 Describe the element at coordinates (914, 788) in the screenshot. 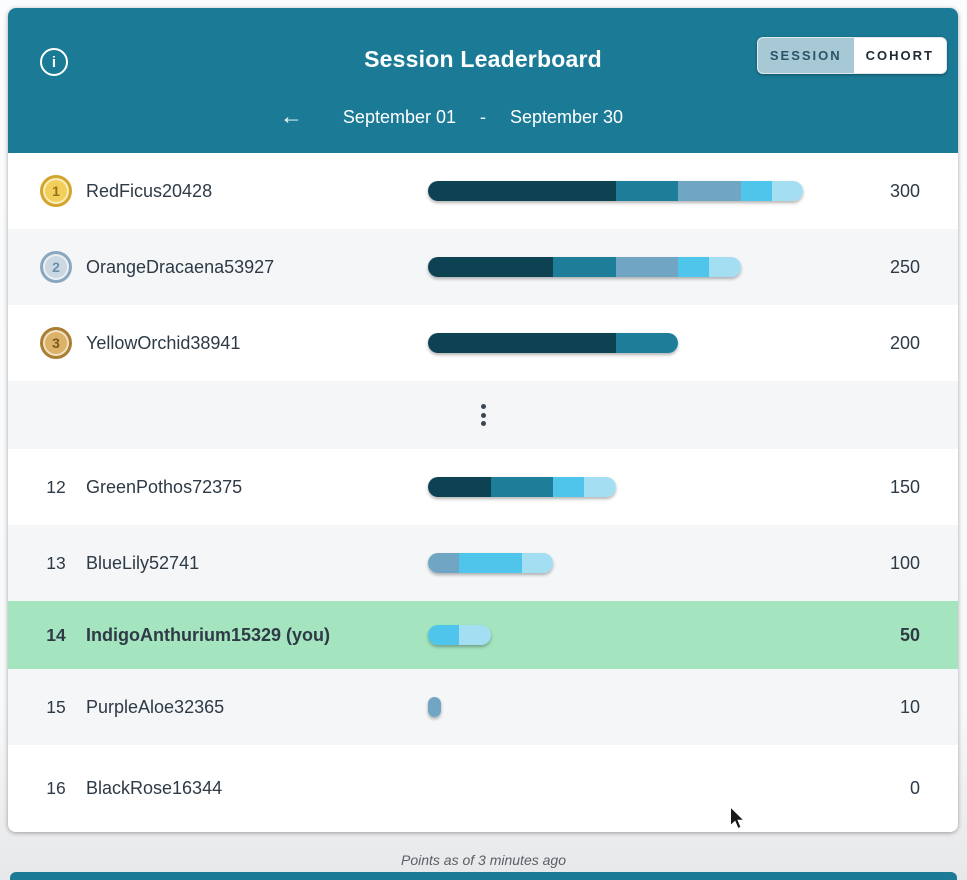

I see `points-value: 0` at that location.